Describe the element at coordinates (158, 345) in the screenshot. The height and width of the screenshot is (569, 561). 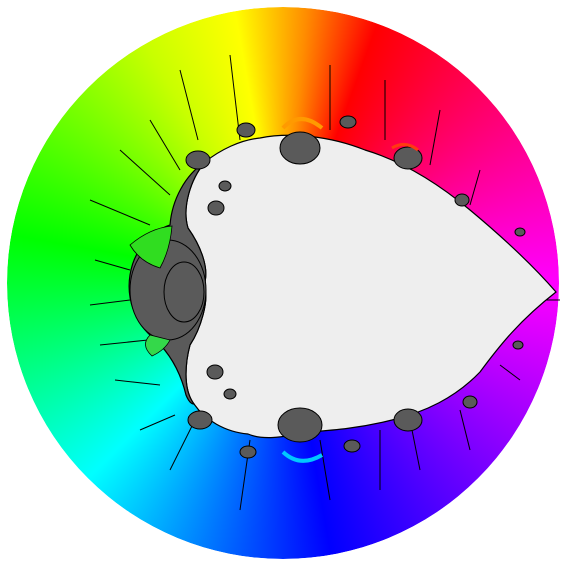
I see `green-lobe-lower` at that location.